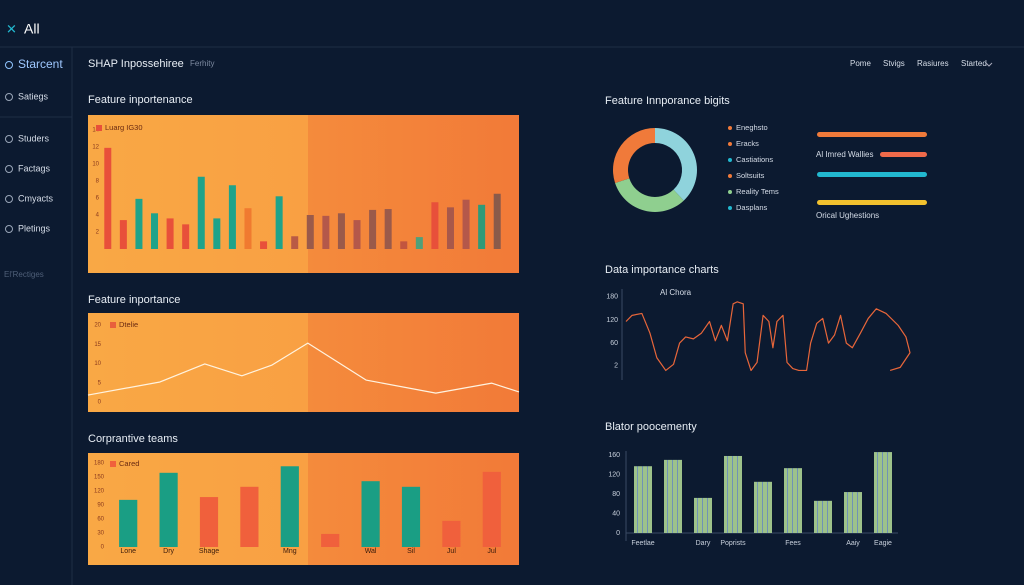  I want to click on nav-item: Pome, so click(860, 63).